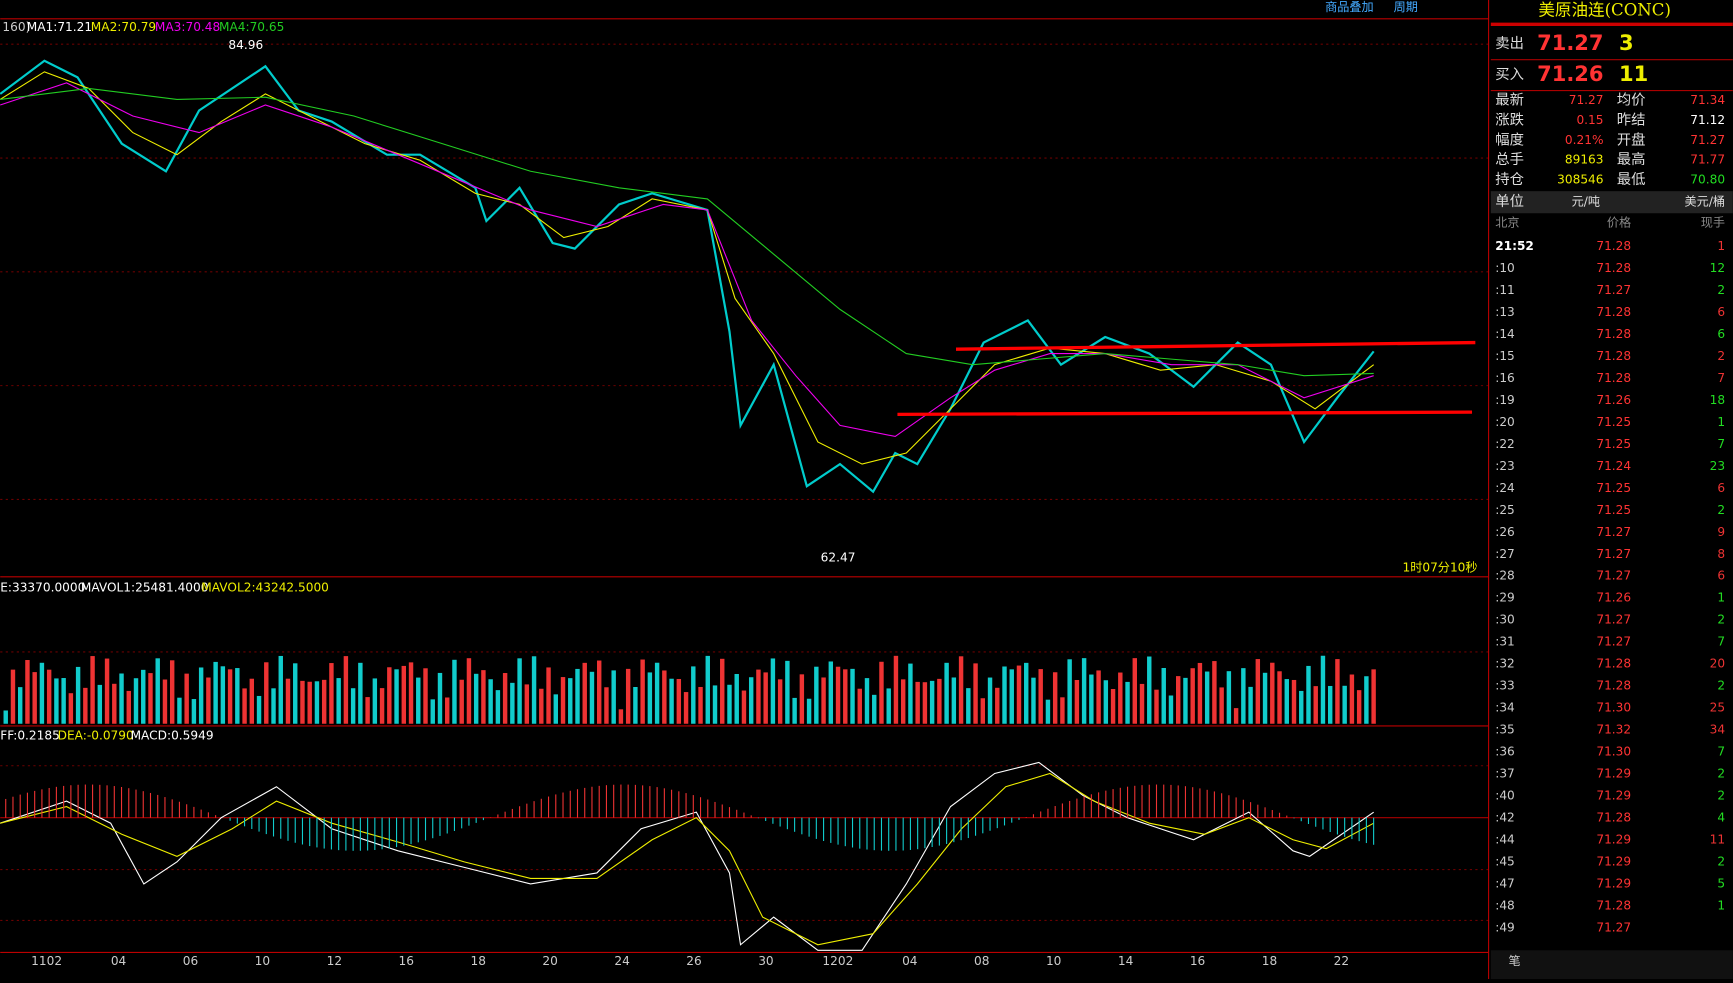 The height and width of the screenshot is (983, 1733). Describe the element at coordinates (981, 961) in the screenshot. I see `x-tick-label: 08` at that location.